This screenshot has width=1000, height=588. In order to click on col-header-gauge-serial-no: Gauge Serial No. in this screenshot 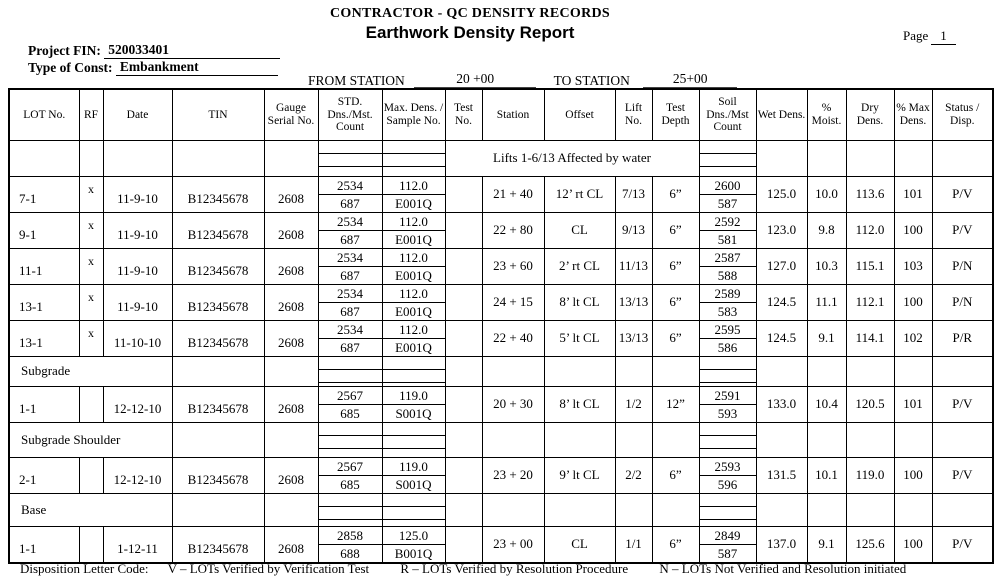, I will do `click(291, 114)`.